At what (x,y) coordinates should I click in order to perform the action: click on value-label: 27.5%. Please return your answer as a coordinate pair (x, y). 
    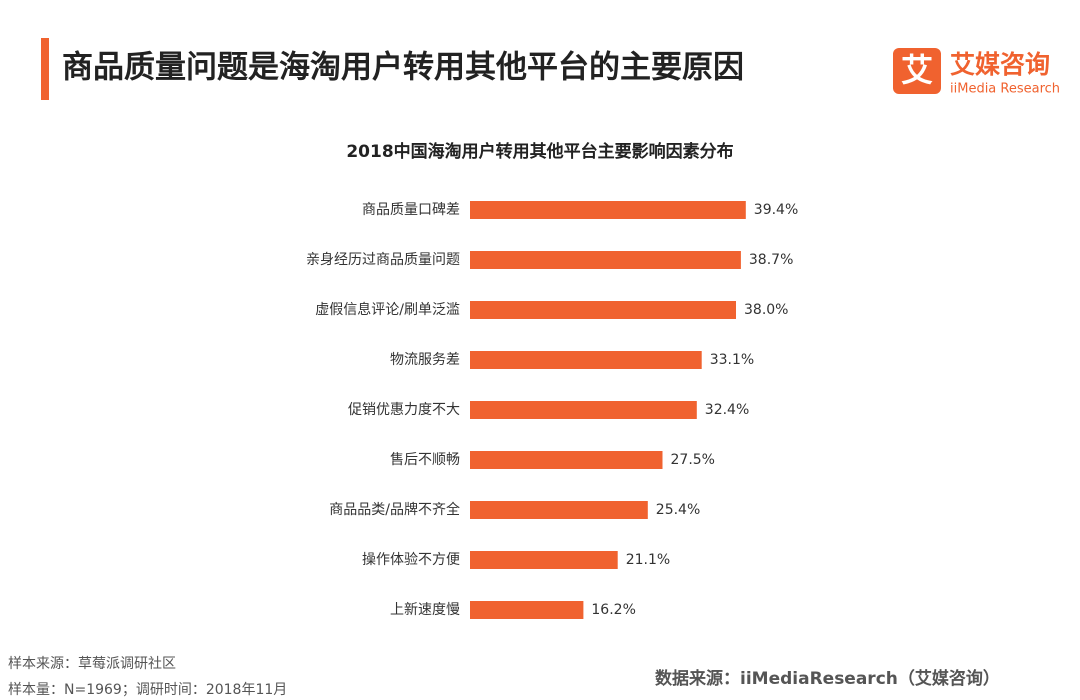
    Looking at the image, I should click on (693, 460).